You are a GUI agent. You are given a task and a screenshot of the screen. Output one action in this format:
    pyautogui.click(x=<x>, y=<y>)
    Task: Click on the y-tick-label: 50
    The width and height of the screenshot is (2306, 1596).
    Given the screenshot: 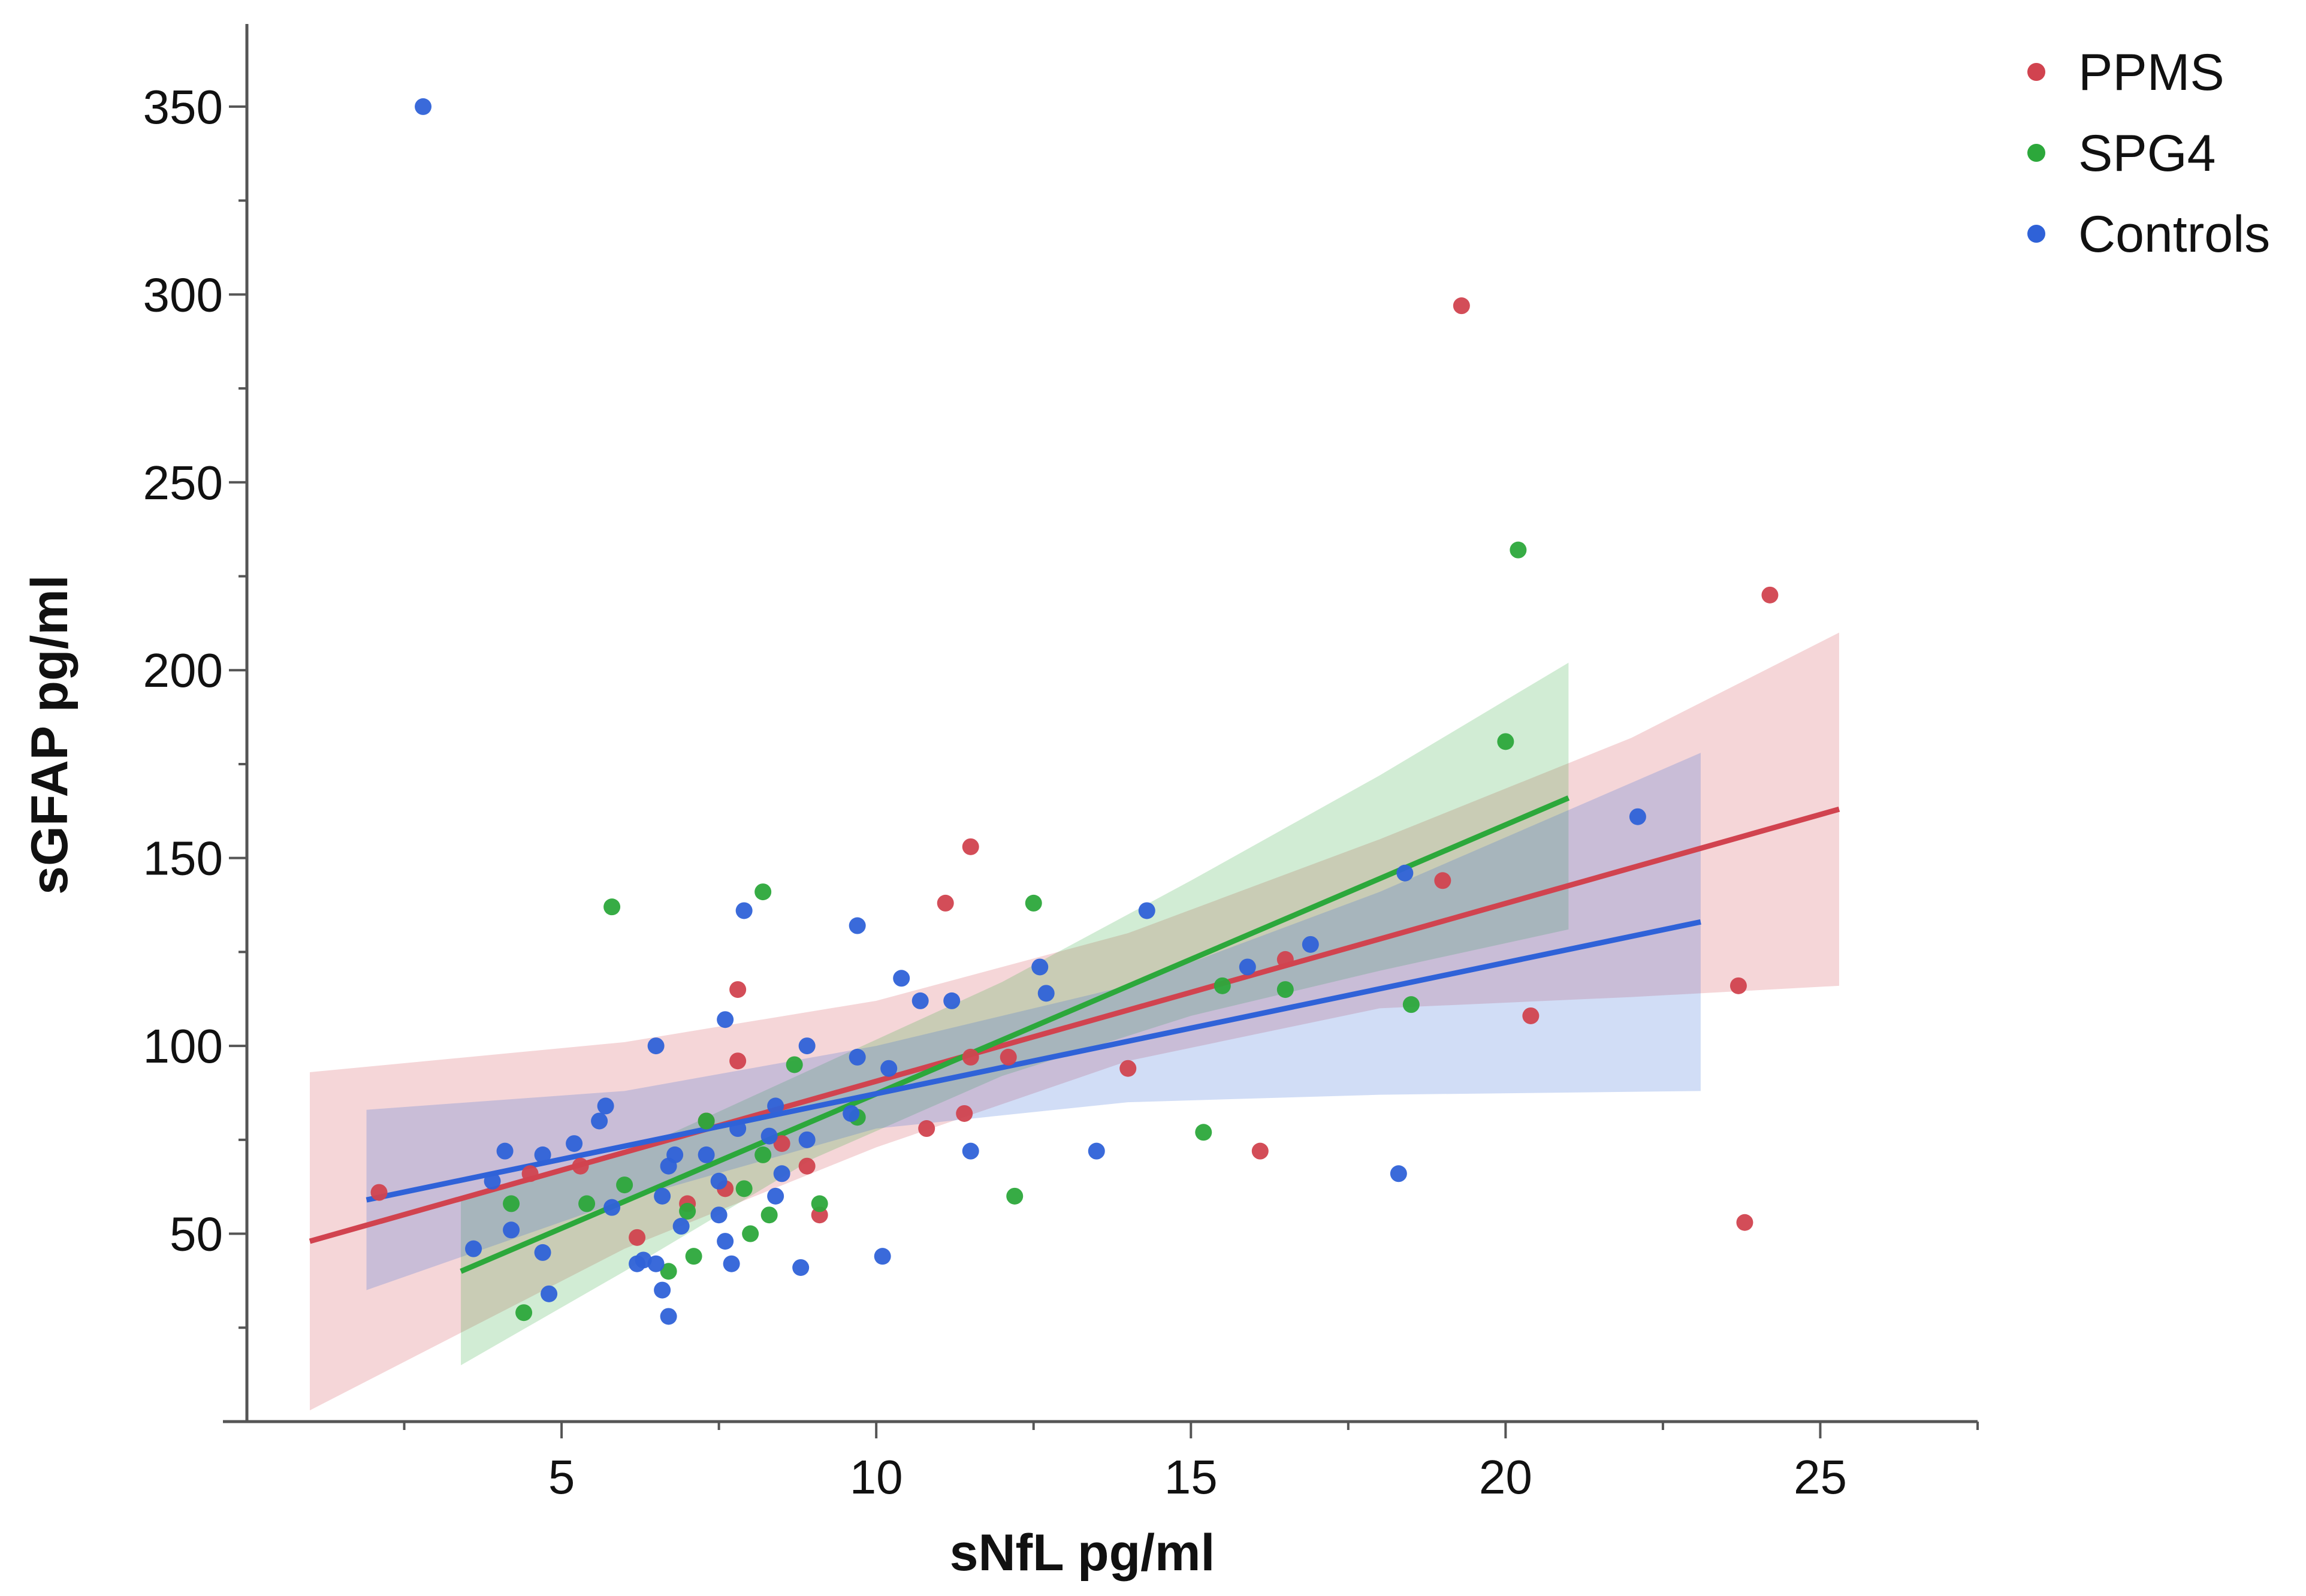 What is the action you would take?
    pyautogui.click(x=196, y=1234)
    